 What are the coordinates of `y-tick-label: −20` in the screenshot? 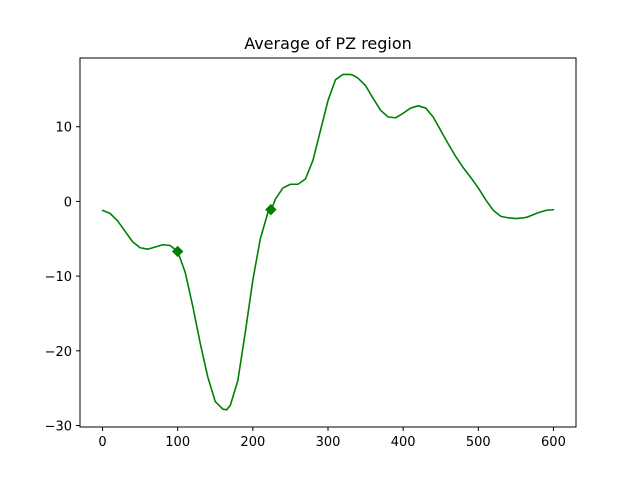 It's located at (58, 352).